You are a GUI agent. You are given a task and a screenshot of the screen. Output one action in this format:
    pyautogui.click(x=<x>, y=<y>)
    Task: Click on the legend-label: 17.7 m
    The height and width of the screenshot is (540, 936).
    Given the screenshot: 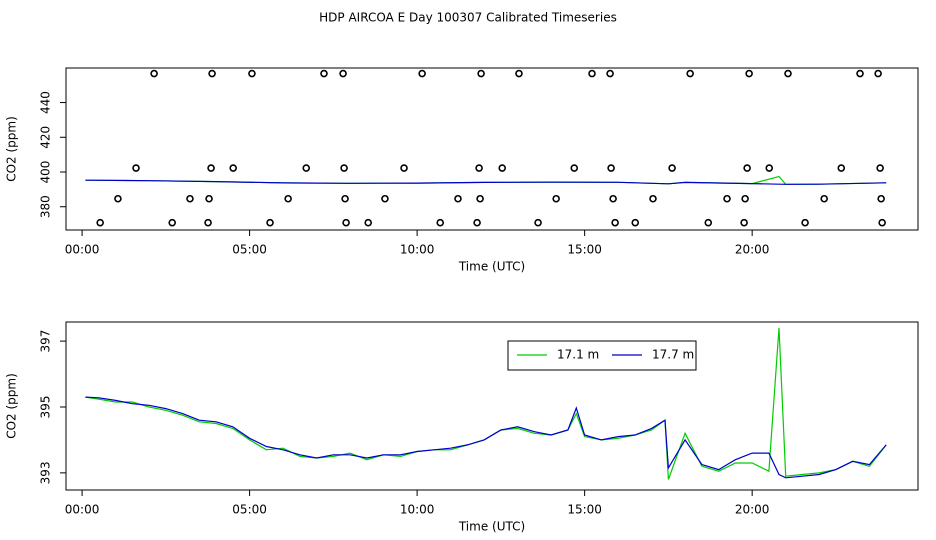 What is the action you would take?
    pyautogui.click(x=673, y=355)
    